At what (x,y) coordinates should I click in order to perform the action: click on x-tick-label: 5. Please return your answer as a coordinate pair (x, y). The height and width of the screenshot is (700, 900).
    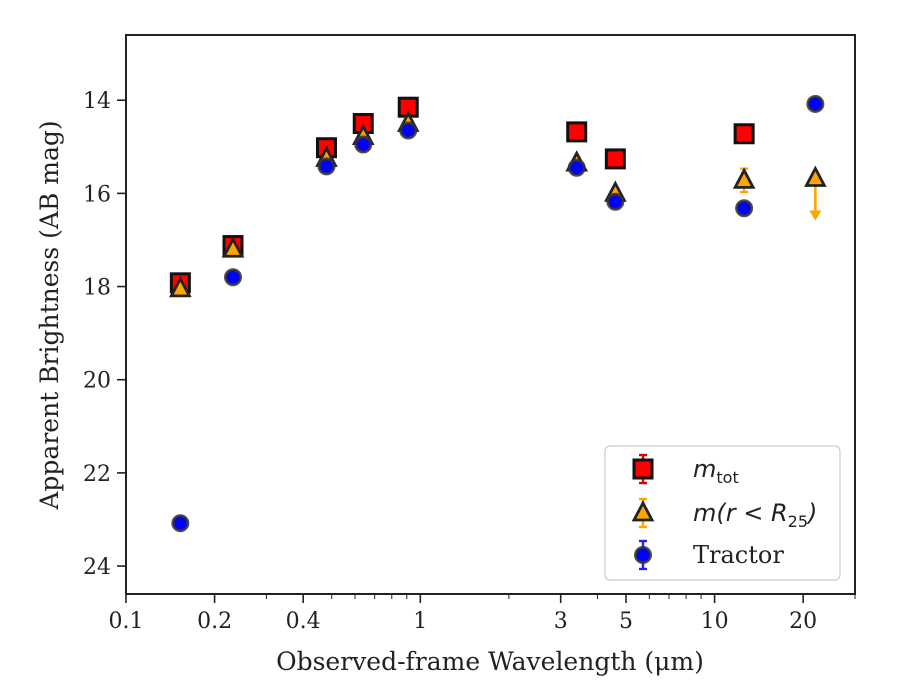
    Looking at the image, I should click on (626, 621).